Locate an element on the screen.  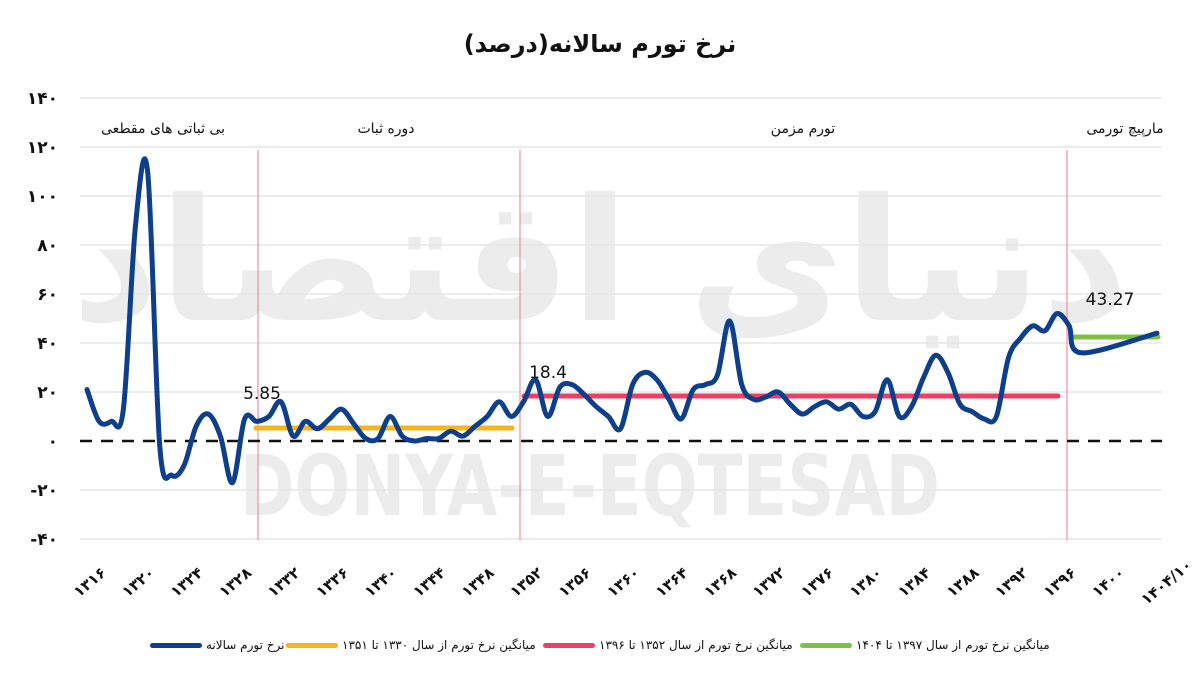
x-tick-label: ۱۳۹۲ is located at coordinates (1011, 582).